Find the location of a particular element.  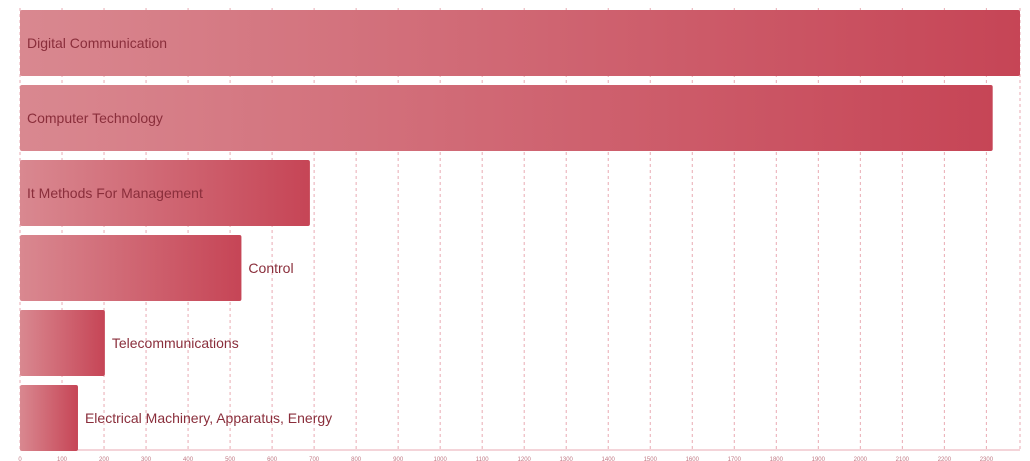

x-tick-label: 400 is located at coordinates (188, 459).